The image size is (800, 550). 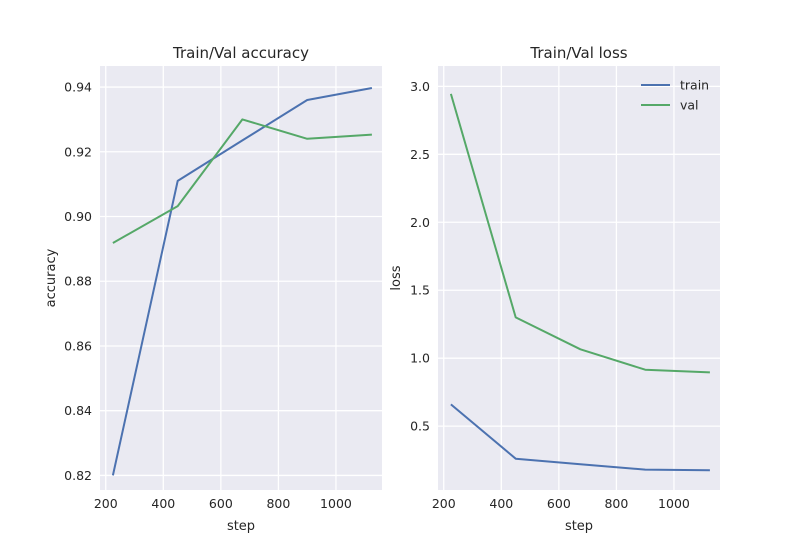 I want to click on accuracy-x-tick-label: 1000, so click(x=336, y=503).